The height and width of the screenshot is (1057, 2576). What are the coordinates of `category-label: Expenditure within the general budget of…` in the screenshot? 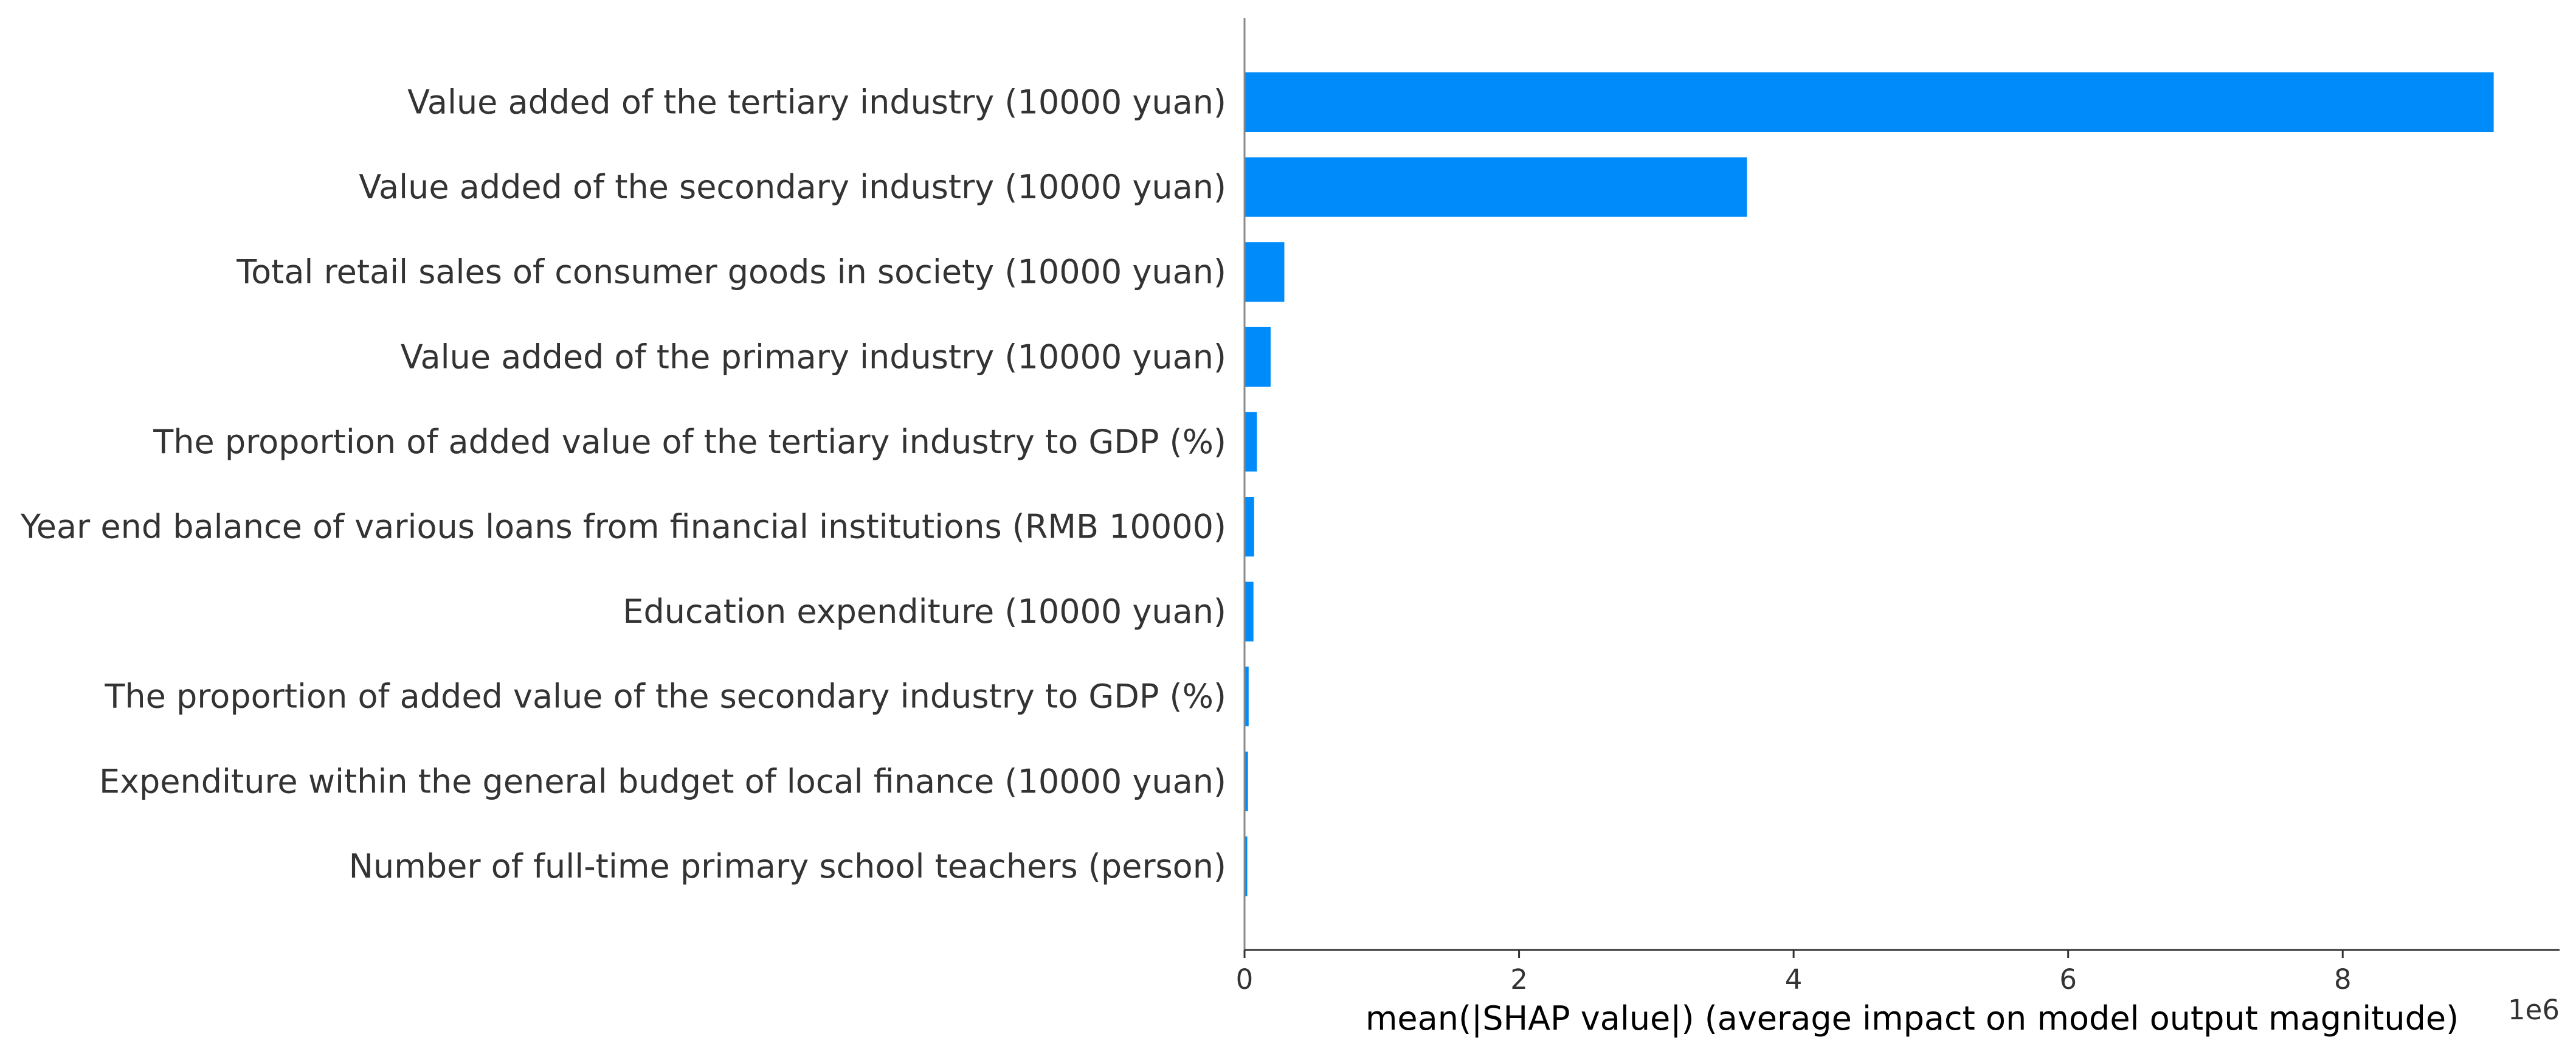 It's located at (663, 781).